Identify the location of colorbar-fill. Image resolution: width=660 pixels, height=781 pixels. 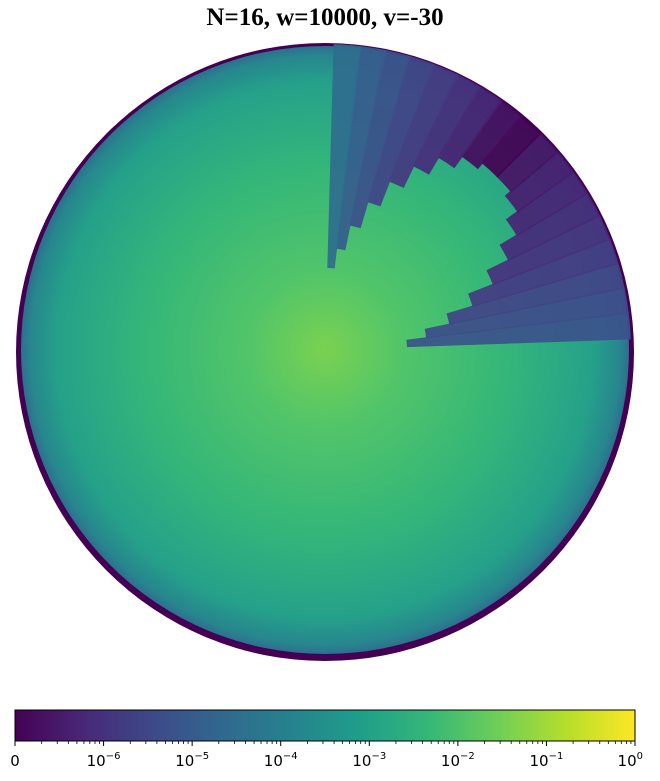
(325, 725).